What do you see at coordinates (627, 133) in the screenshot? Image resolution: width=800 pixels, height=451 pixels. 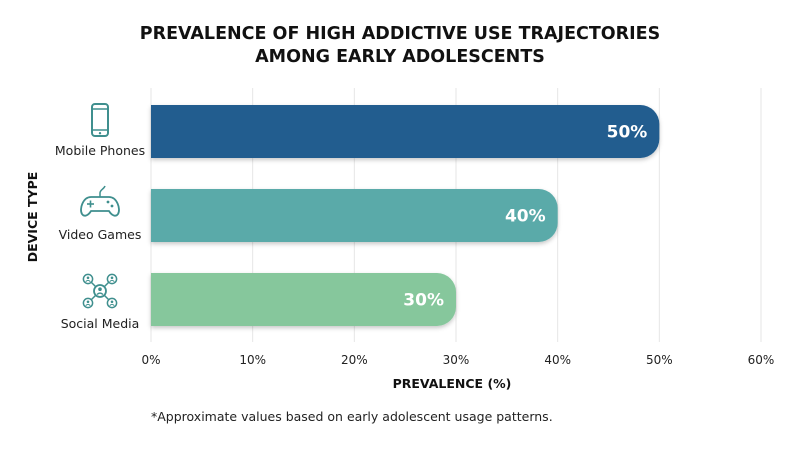 I see `bar-value-label: 50%` at bounding box center [627, 133].